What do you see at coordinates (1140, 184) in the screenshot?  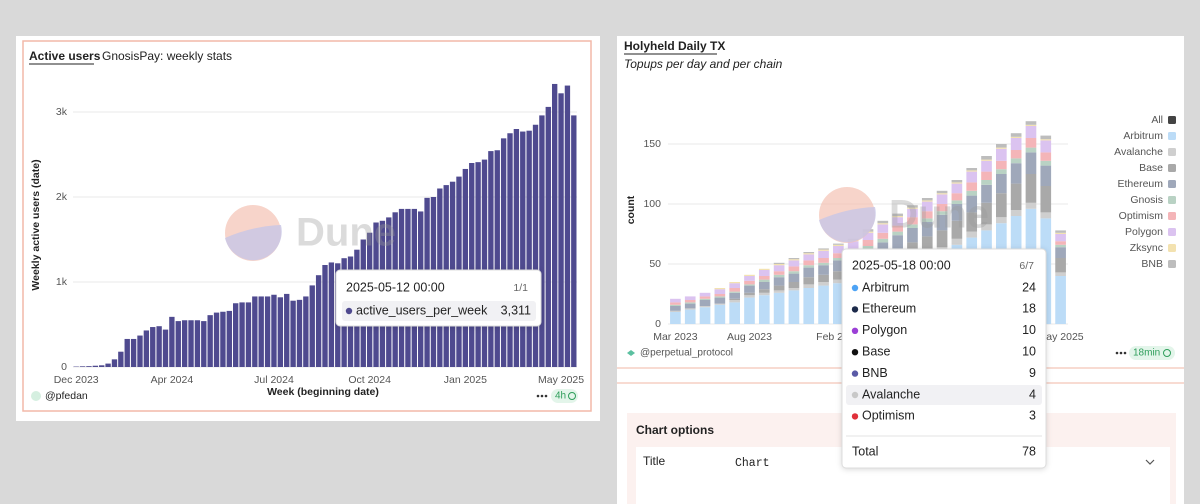 I see `legend-label: Ethereum` at bounding box center [1140, 184].